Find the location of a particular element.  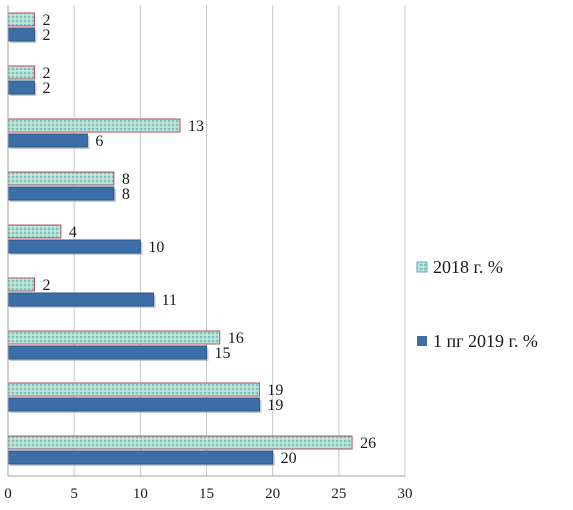

legend-label-2019: 1 пг 2019 г. % is located at coordinates (485, 341).